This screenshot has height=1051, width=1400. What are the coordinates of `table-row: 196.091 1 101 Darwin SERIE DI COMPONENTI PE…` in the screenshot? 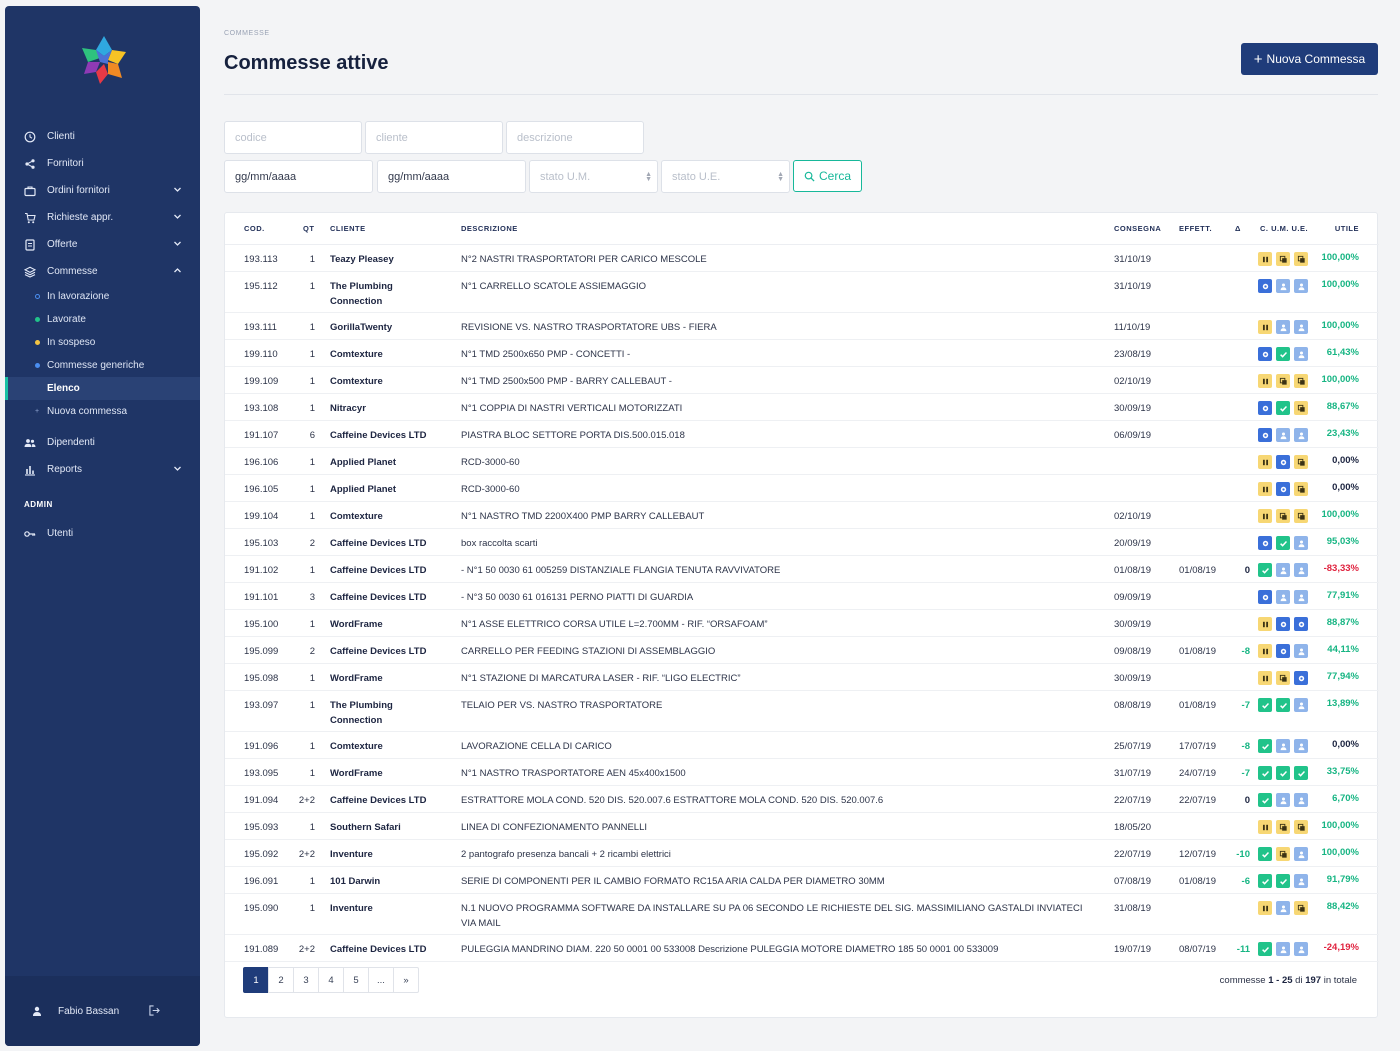 It's located at (802, 880).